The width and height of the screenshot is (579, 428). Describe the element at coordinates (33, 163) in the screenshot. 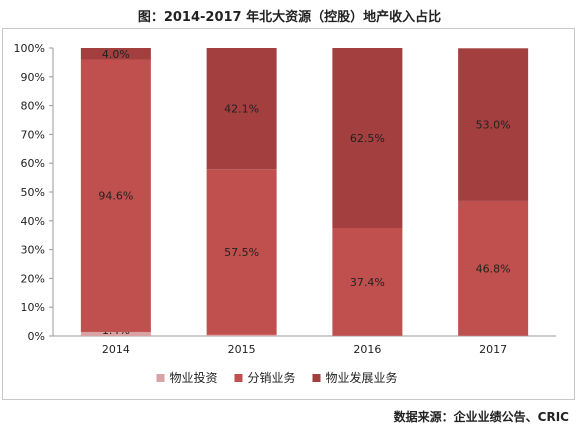

I see `y-tick-label: 60%` at that location.